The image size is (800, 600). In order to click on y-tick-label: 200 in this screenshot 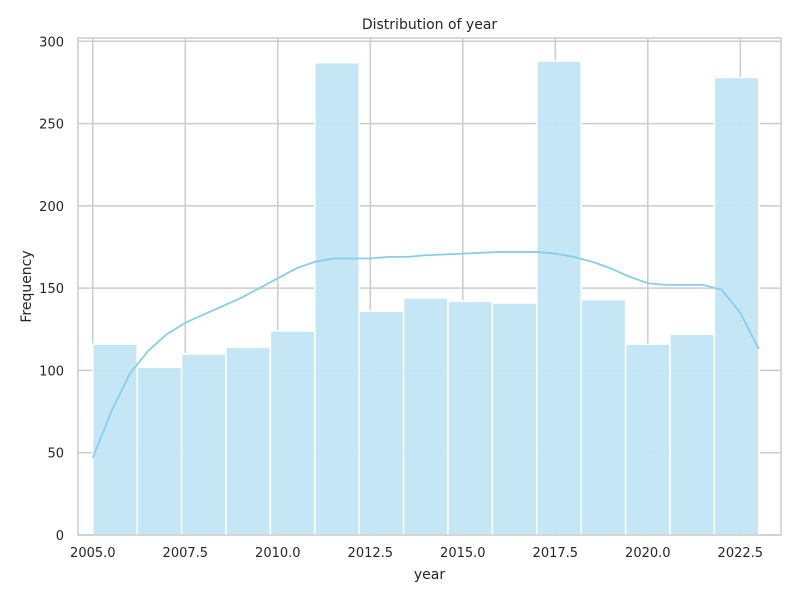, I will do `click(51, 207)`.